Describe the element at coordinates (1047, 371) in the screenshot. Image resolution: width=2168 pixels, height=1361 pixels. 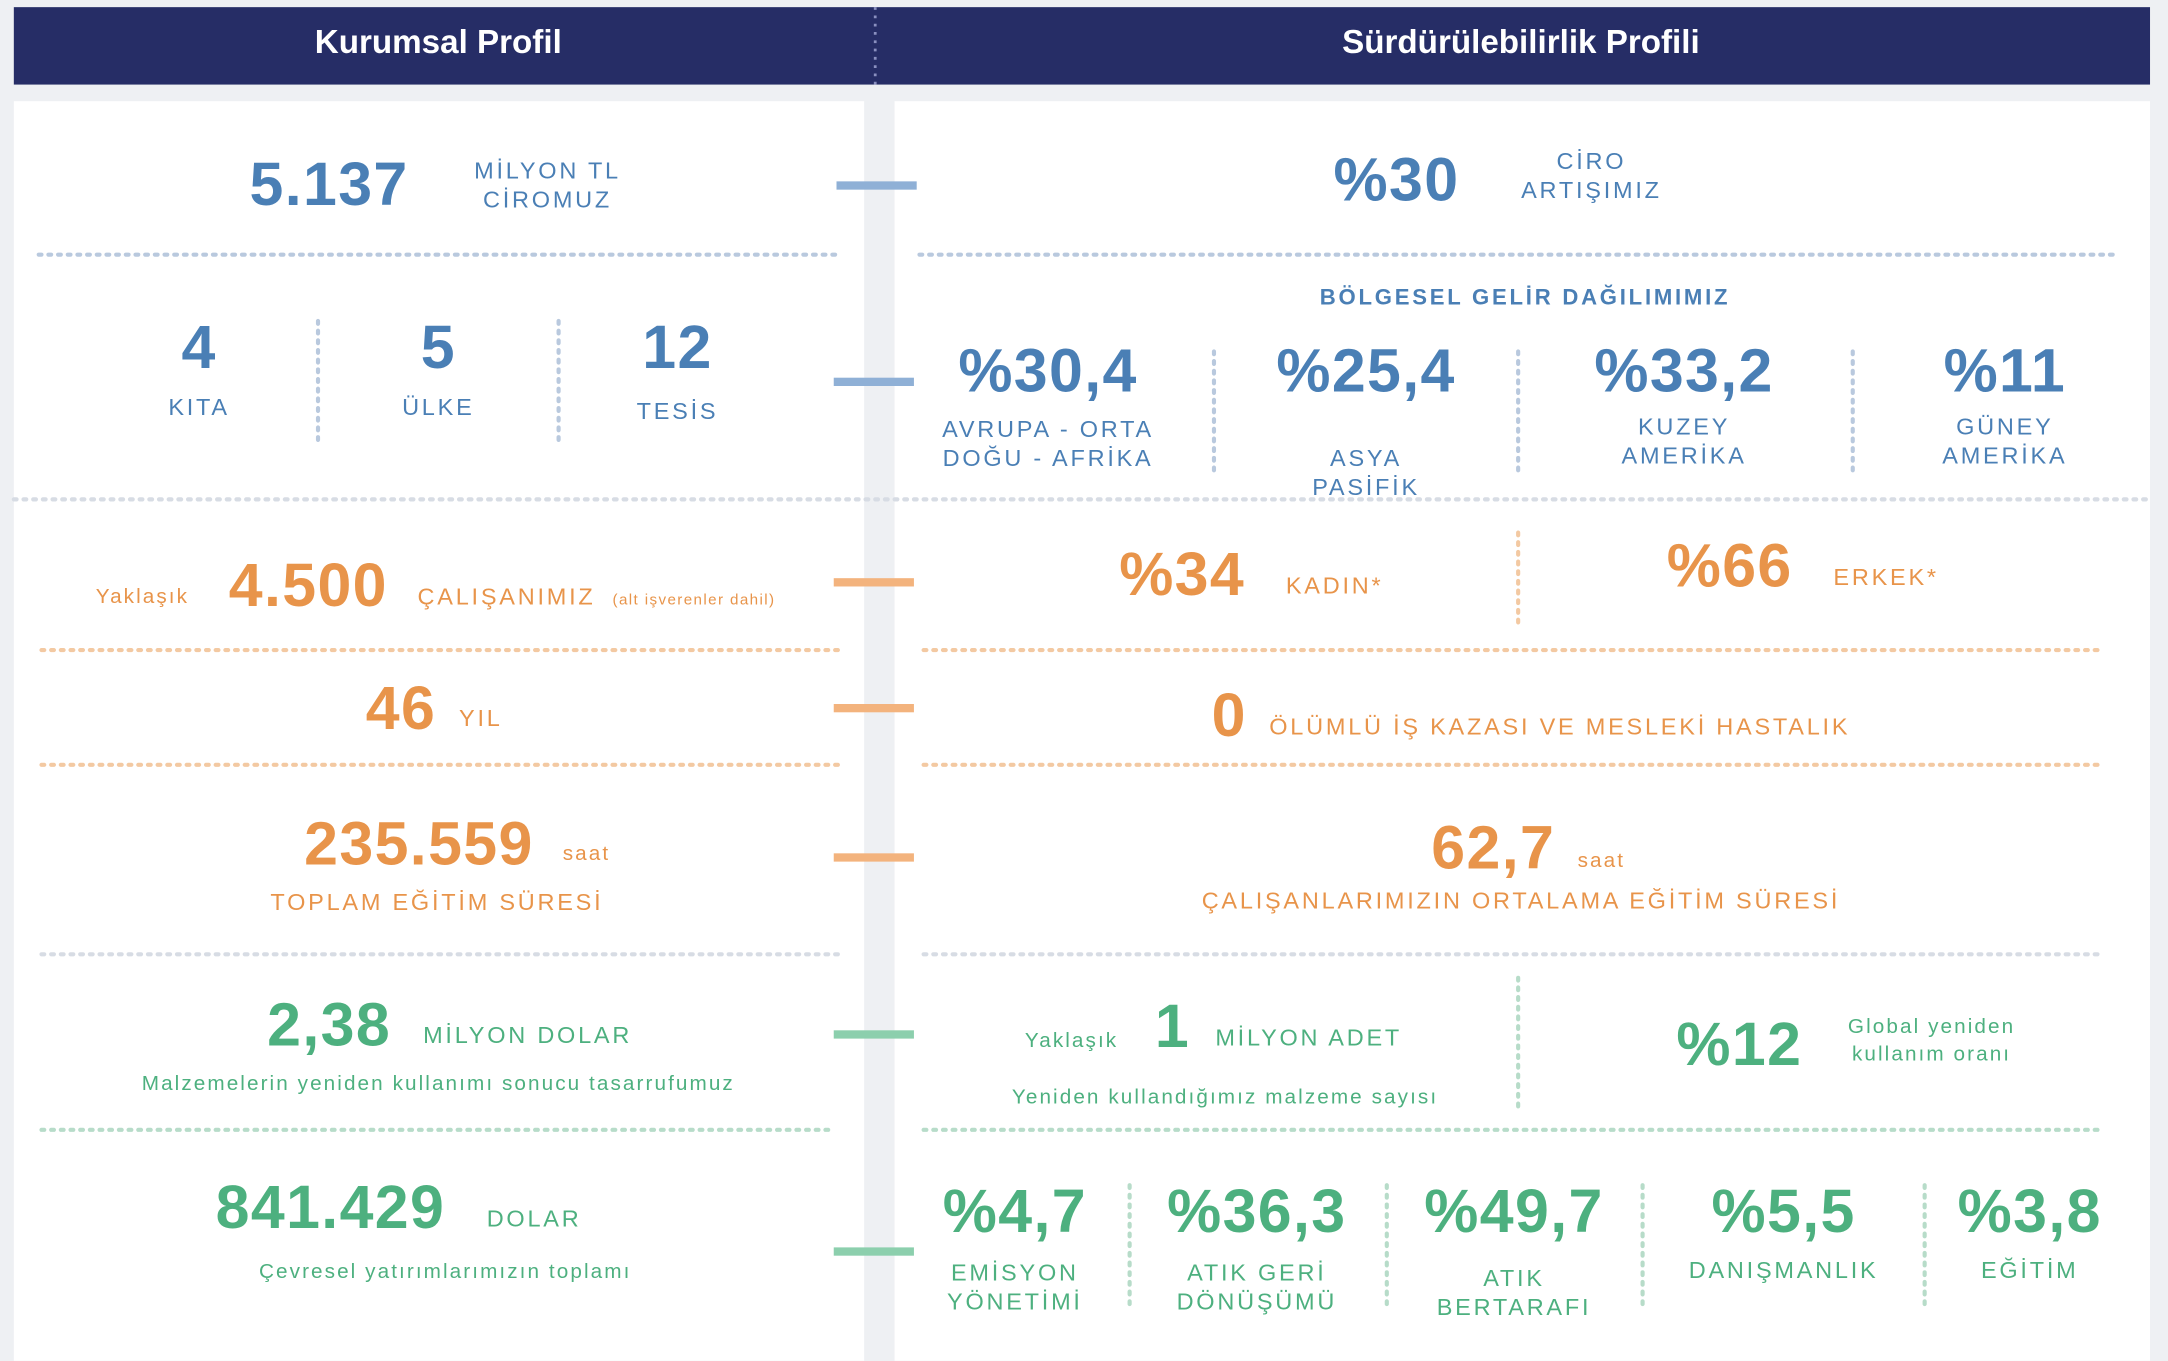
I see `stat-value: %30,4` at that location.